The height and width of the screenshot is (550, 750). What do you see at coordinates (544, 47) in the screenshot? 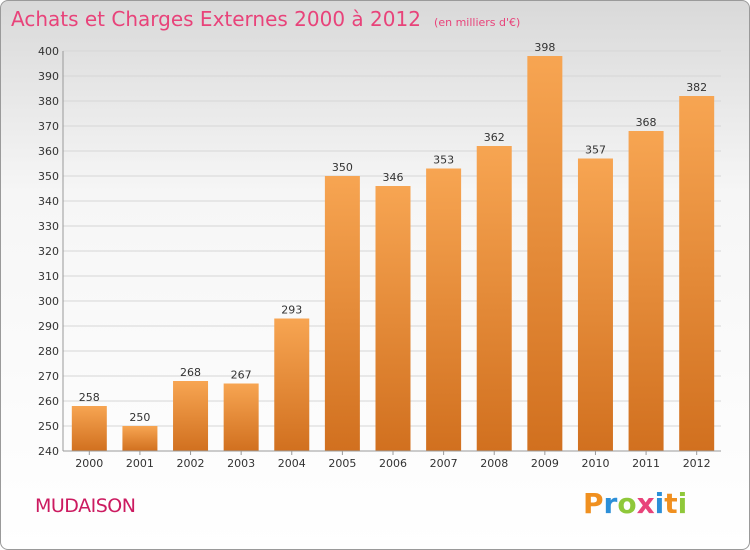
I see `data-label: 398` at bounding box center [544, 47].